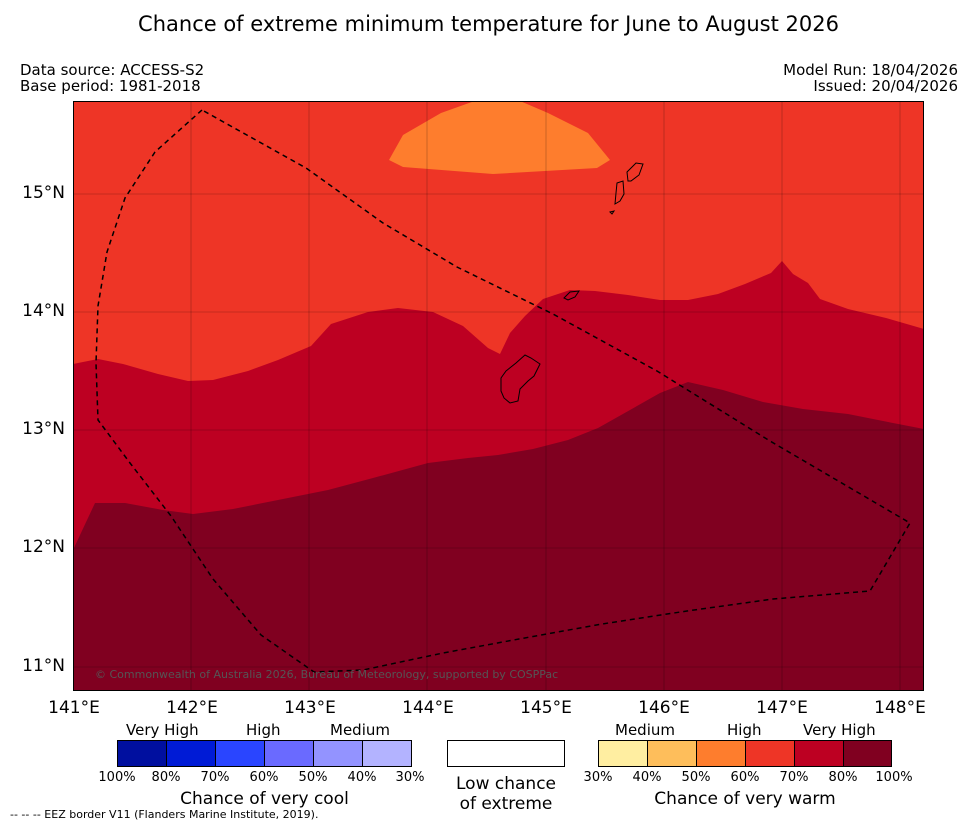 The width and height of the screenshot is (977, 827). Describe the element at coordinates (162, 730) in the screenshot. I see `cool-level-very-high: Very High` at that location.